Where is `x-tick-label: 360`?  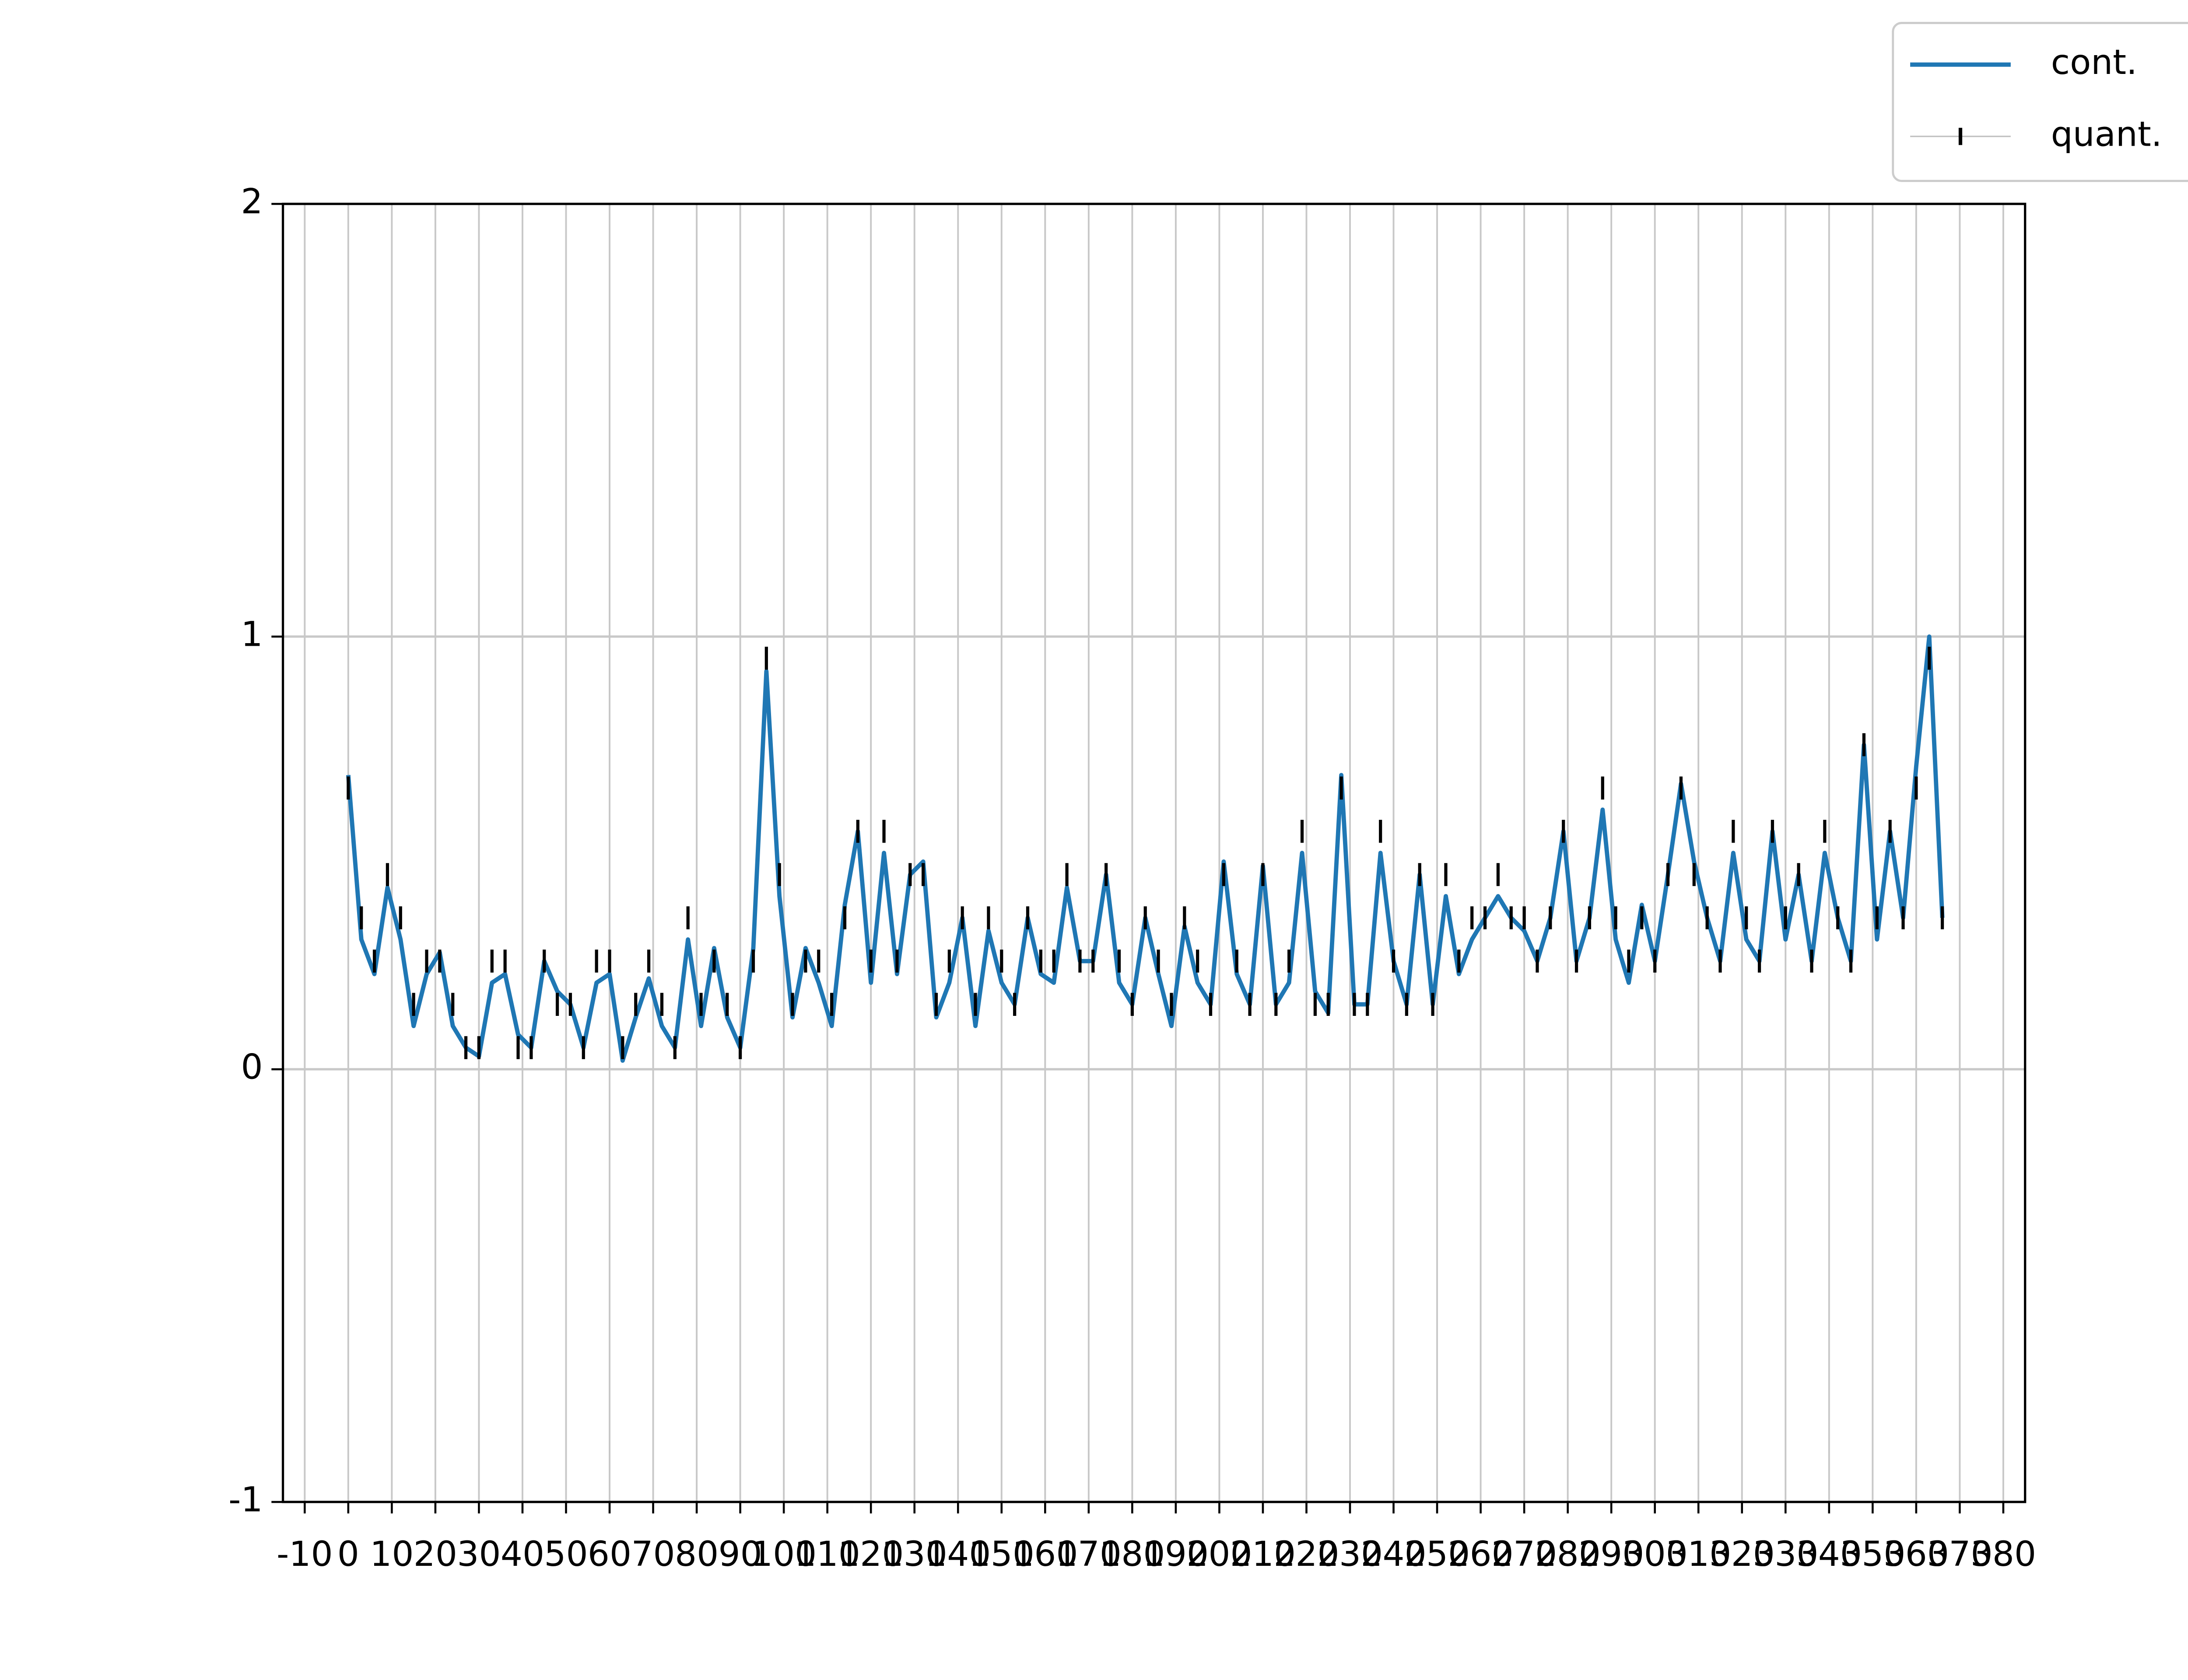 x-tick-label: 360 is located at coordinates (1916, 1554).